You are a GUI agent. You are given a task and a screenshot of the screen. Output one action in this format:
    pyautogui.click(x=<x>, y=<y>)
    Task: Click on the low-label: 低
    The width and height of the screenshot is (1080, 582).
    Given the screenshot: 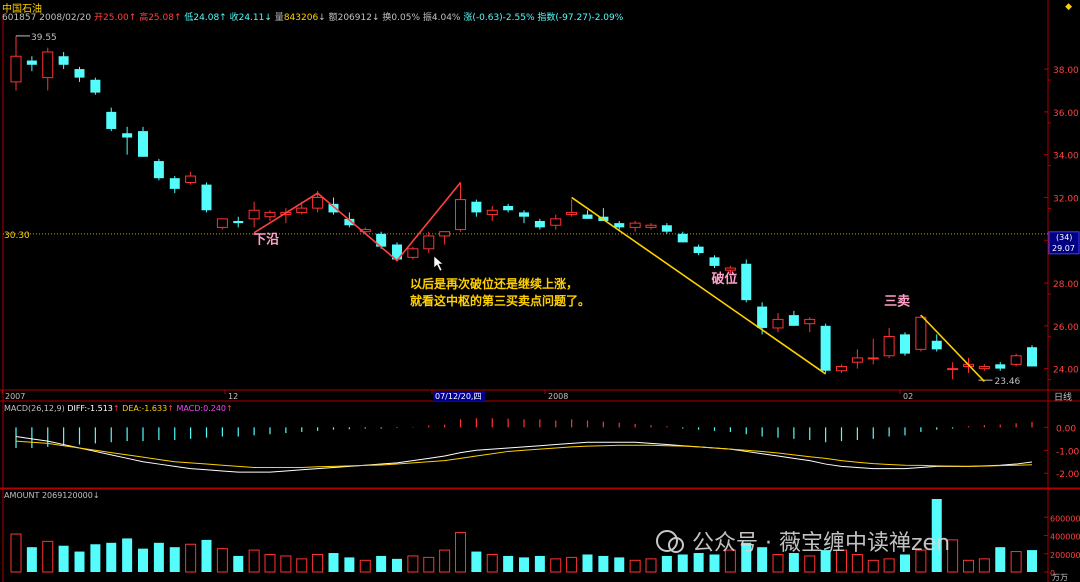 What is the action you would take?
    pyautogui.click(x=189, y=18)
    